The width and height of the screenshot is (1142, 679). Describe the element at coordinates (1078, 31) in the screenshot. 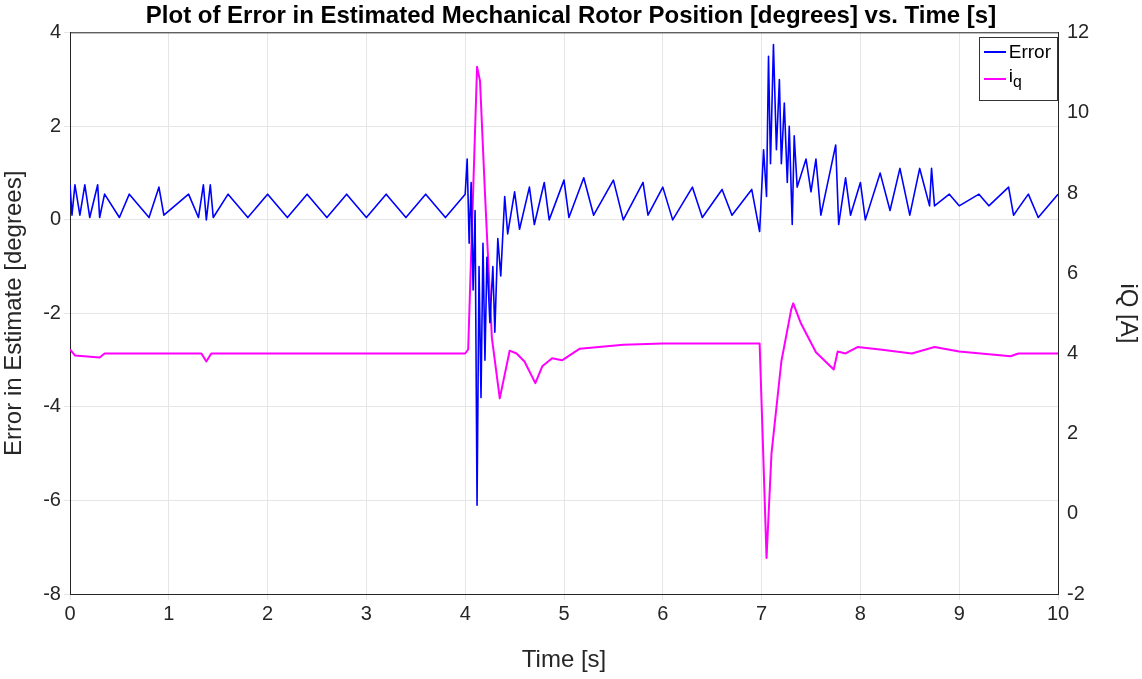

I see `y2-tick-label: 12` at that location.